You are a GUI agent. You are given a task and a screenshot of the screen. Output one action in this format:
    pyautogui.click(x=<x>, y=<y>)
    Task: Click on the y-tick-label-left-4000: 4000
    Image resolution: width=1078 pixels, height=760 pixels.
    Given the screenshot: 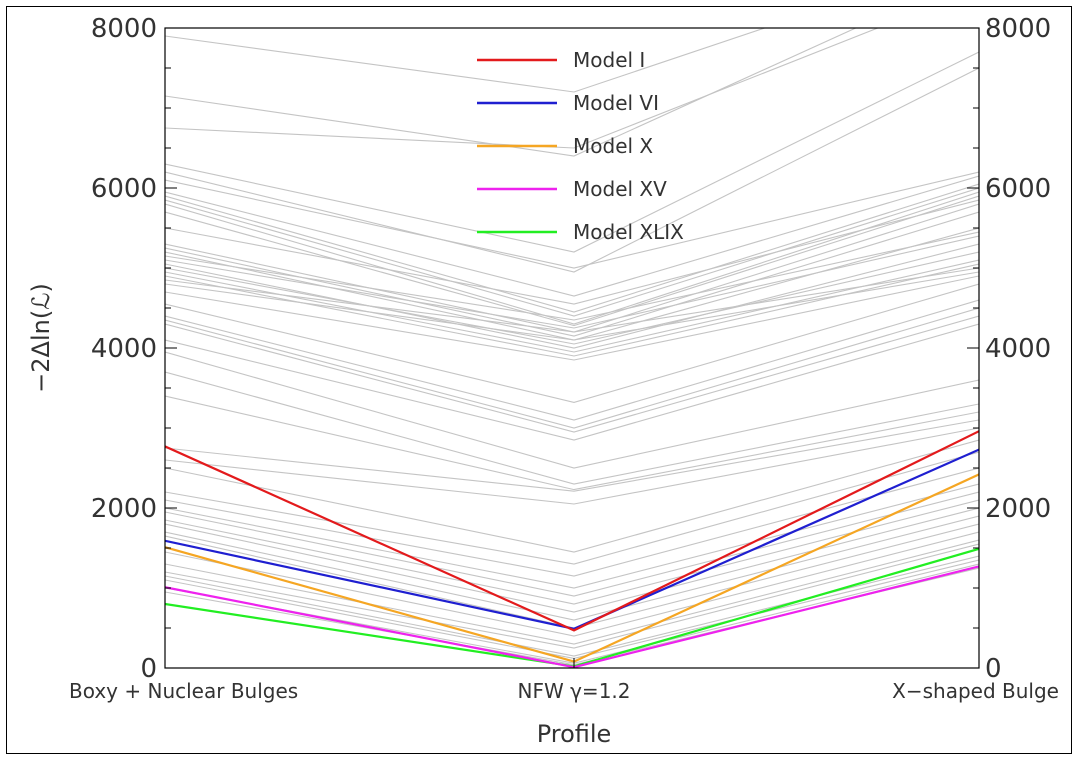 What is the action you would take?
    pyautogui.click(x=124, y=349)
    